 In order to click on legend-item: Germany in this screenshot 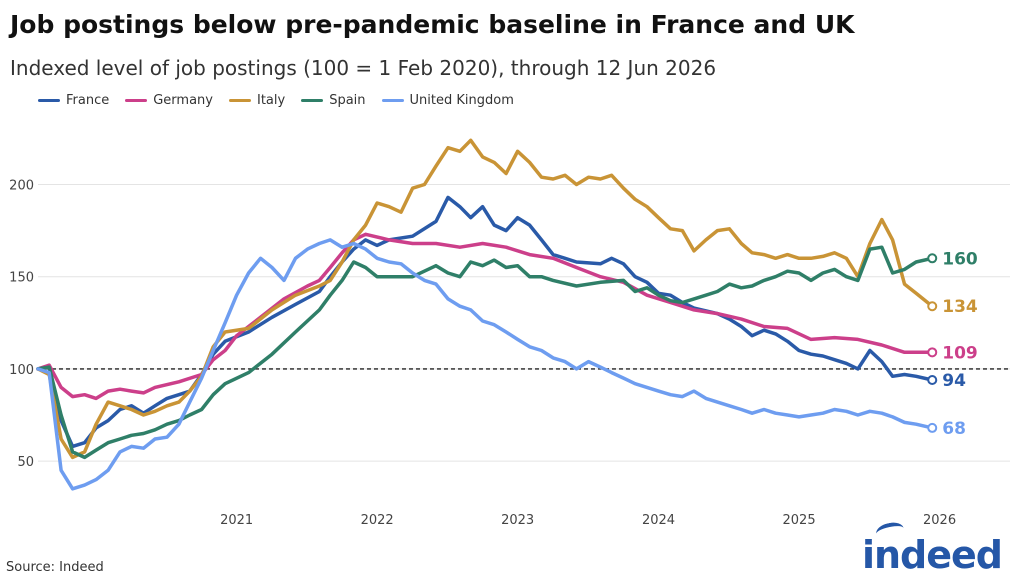, I will do `click(169, 100)`.